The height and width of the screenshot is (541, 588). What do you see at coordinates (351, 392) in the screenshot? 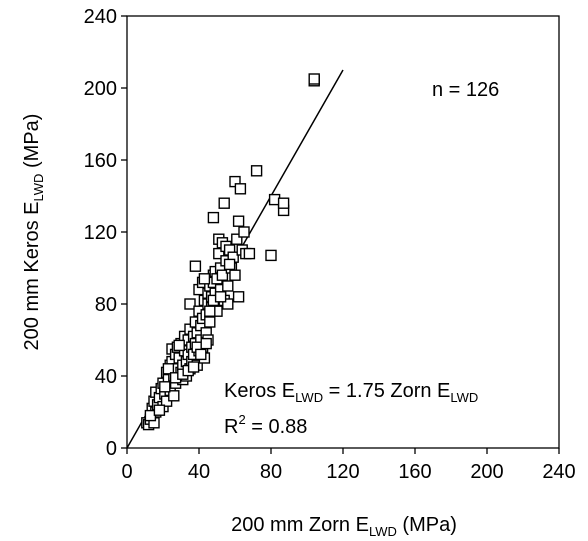
I see `regression-equation-label: Keros ELWD = 1.75 Zorn ELWD` at bounding box center [351, 392].